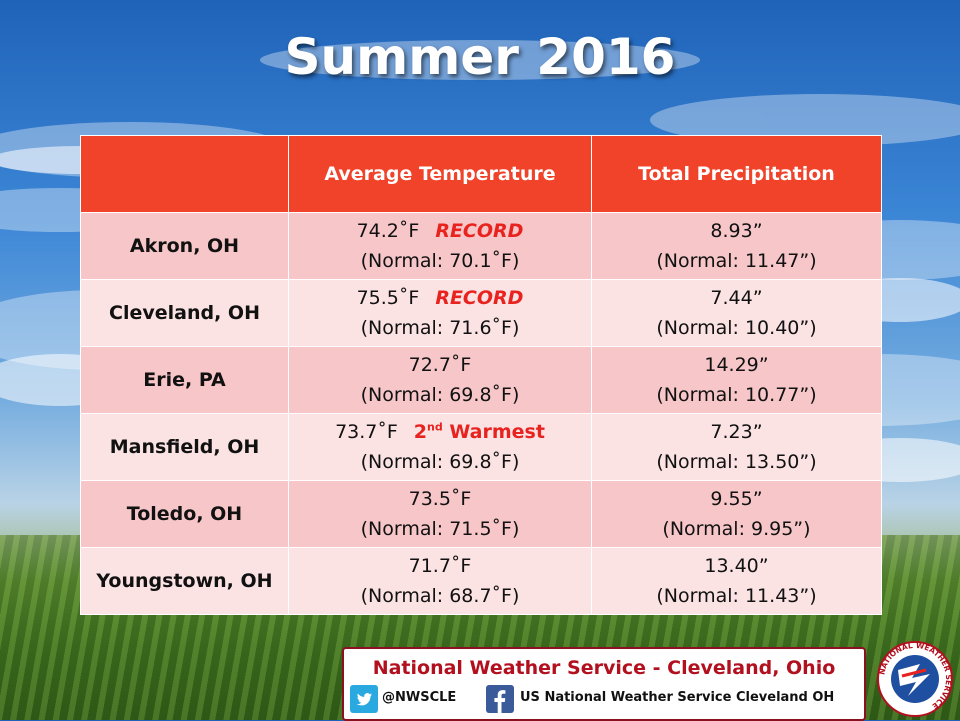 This screenshot has width=960, height=721. What do you see at coordinates (736, 514) in the screenshot?
I see `precipitation-cell: 9.55” (Normal: 9.95”)` at bounding box center [736, 514].